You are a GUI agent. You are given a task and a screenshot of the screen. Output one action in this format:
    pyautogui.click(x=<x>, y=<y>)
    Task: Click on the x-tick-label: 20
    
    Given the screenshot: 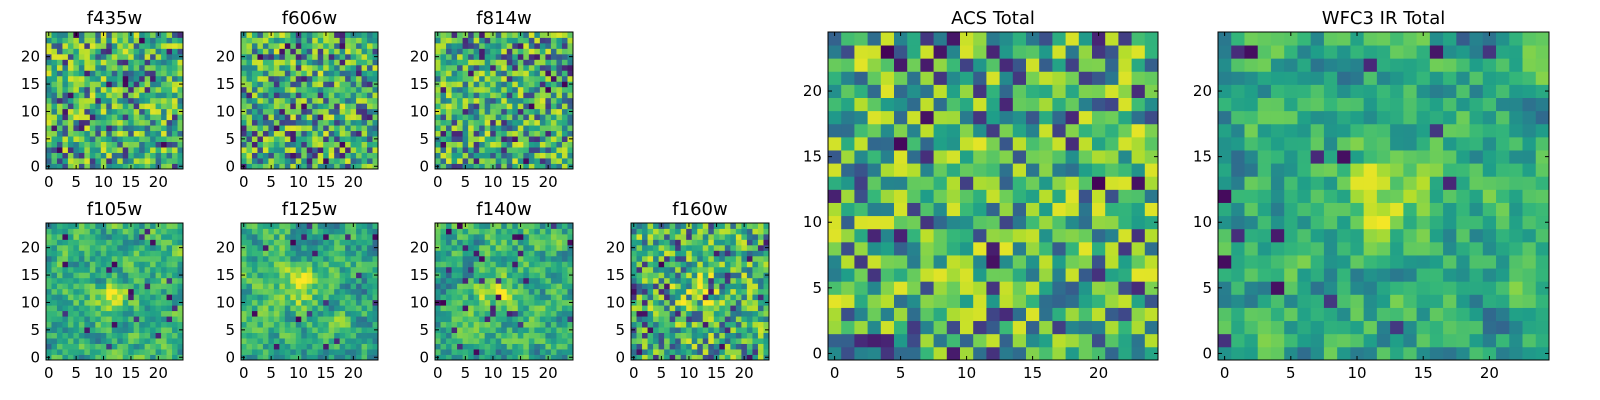 What is the action you would take?
    pyautogui.click(x=353, y=373)
    